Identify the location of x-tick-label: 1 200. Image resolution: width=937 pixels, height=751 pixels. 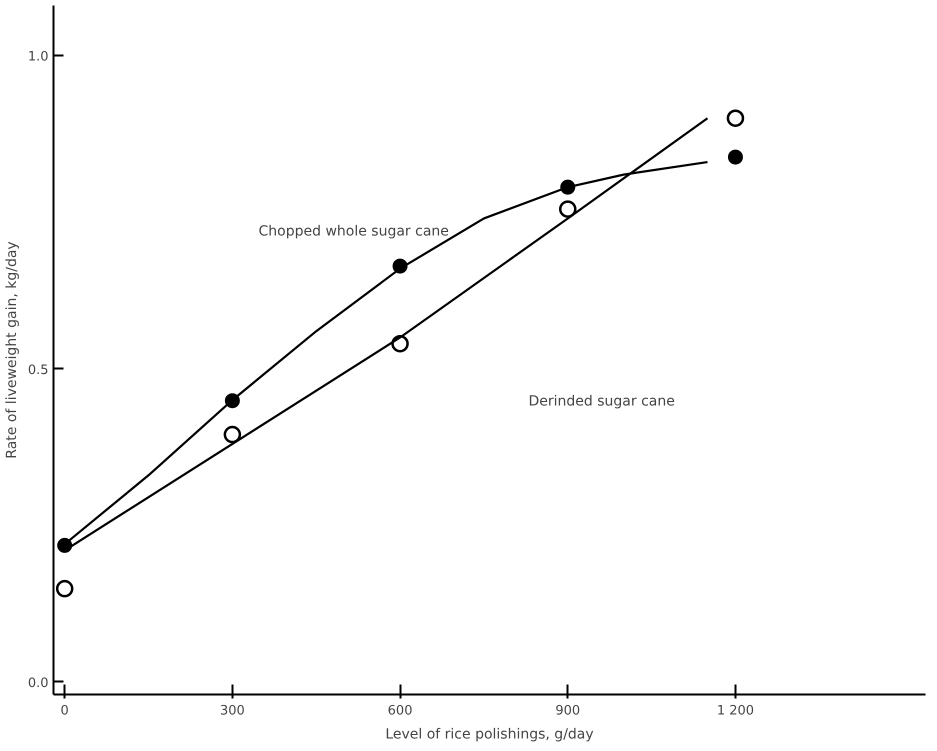
(735, 711).